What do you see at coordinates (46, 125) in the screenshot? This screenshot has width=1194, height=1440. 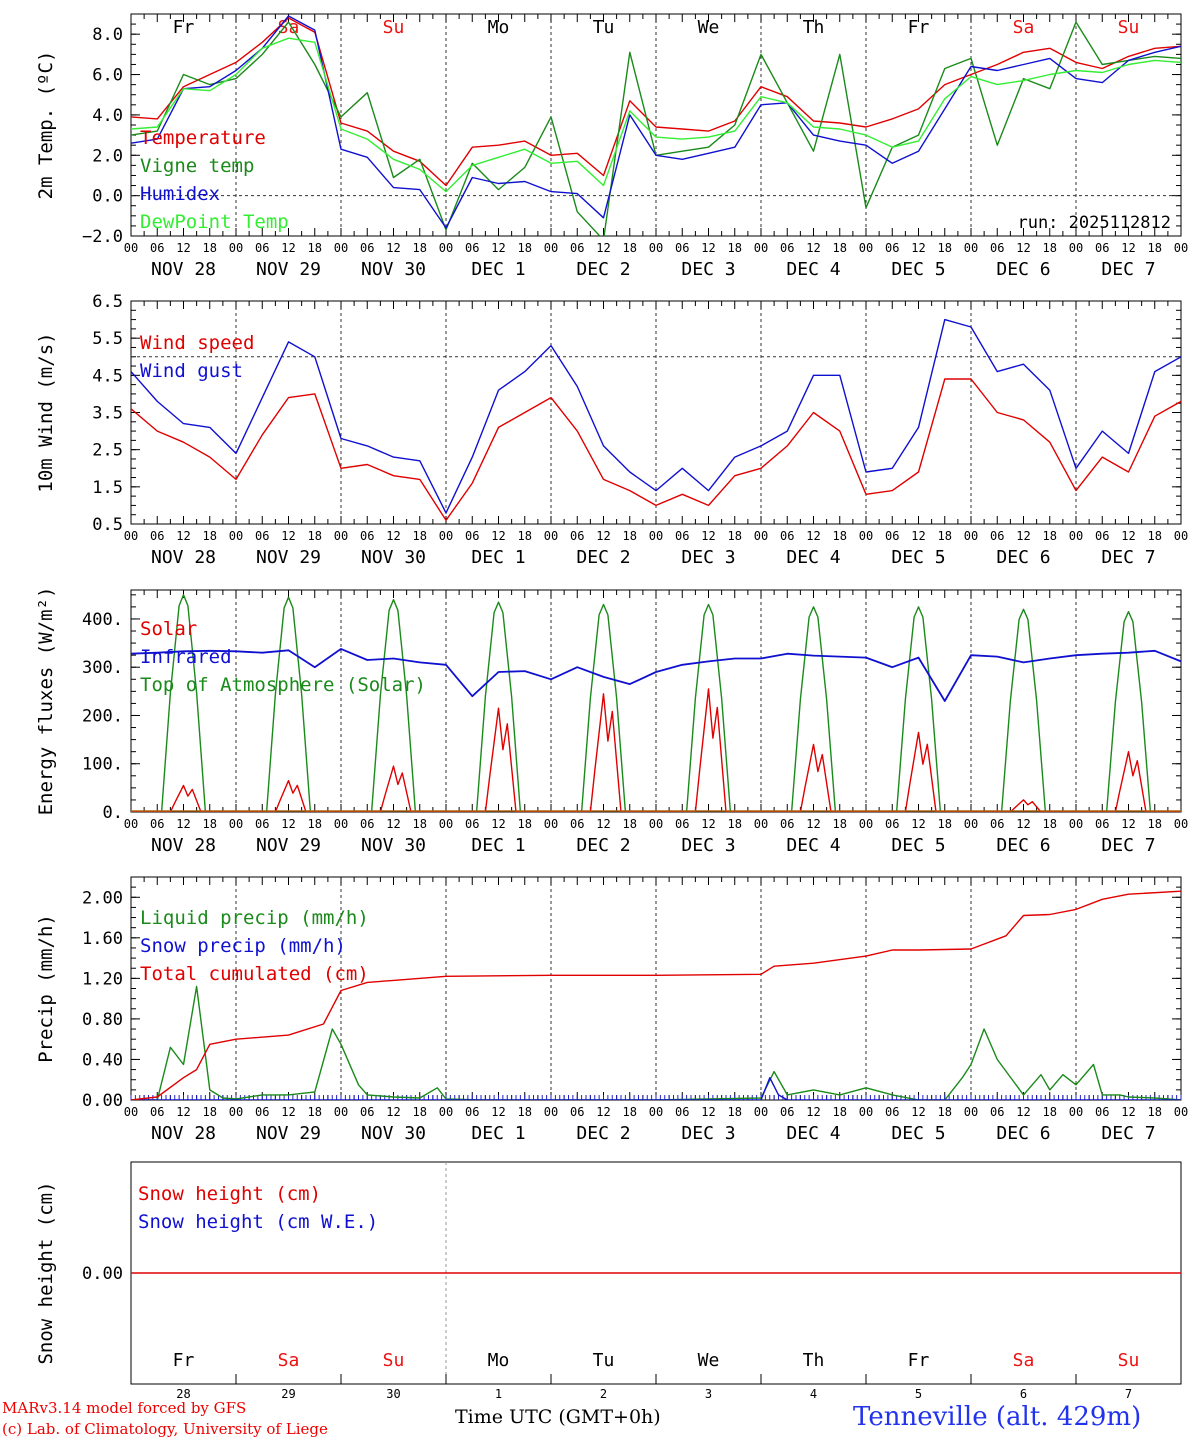 I see `y-axis-label: 2m Temp. (ºC)` at bounding box center [46, 125].